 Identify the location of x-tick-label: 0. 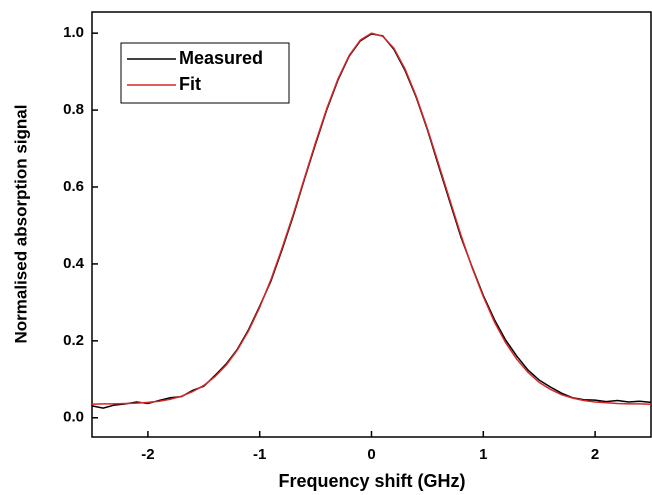
(371, 454).